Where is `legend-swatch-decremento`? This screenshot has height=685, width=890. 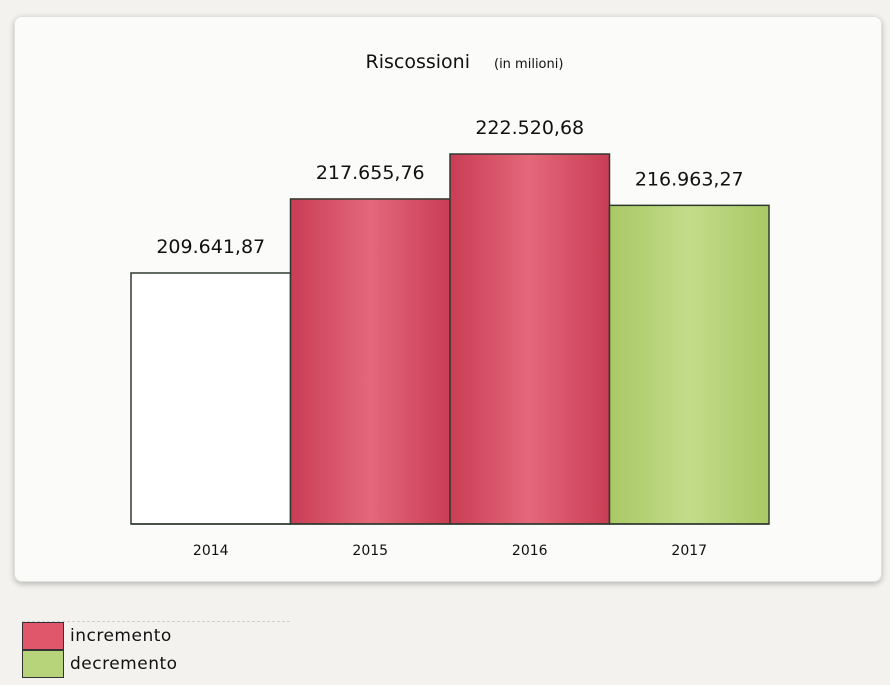
legend-swatch-decremento is located at coordinates (43, 664).